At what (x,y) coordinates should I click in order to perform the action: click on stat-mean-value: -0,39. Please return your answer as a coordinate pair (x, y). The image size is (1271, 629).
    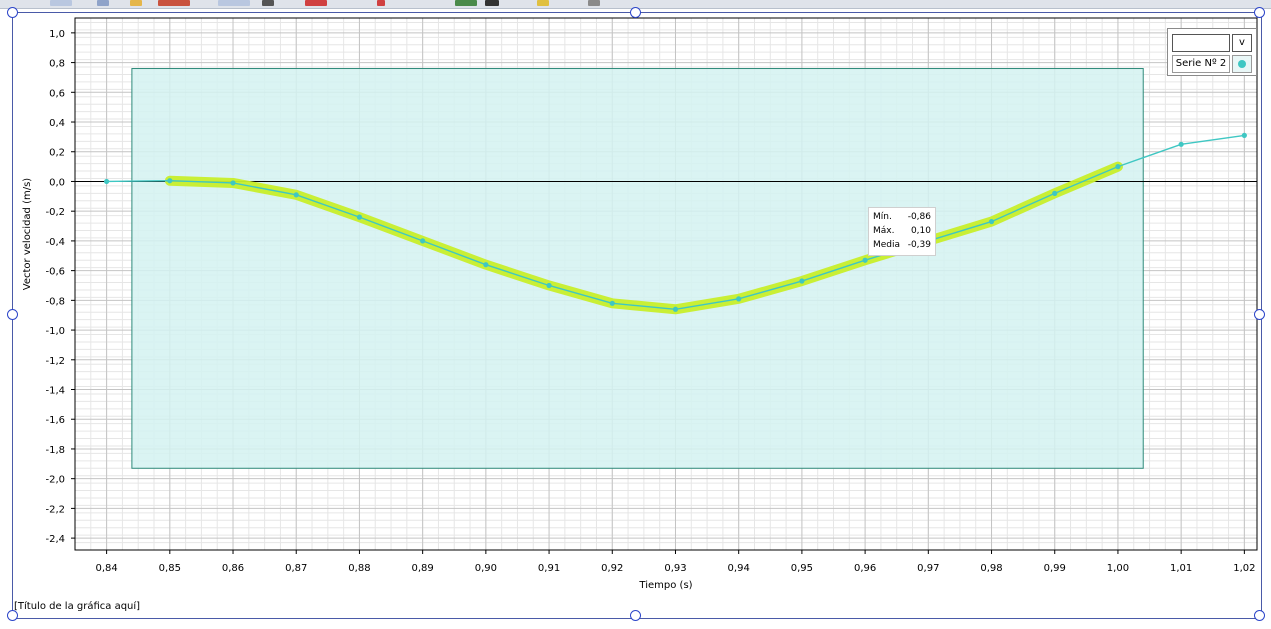
    Looking at the image, I should click on (919, 245).